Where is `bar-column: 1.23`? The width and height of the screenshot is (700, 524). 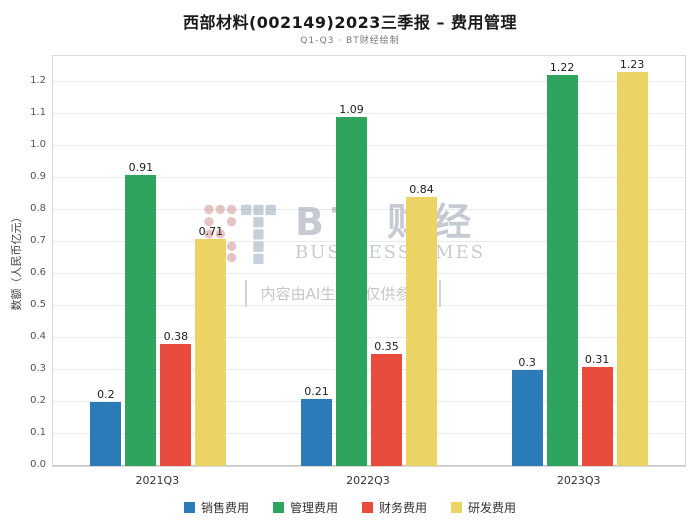
bar-column: 1.23 is located at coordinates (632, 261).